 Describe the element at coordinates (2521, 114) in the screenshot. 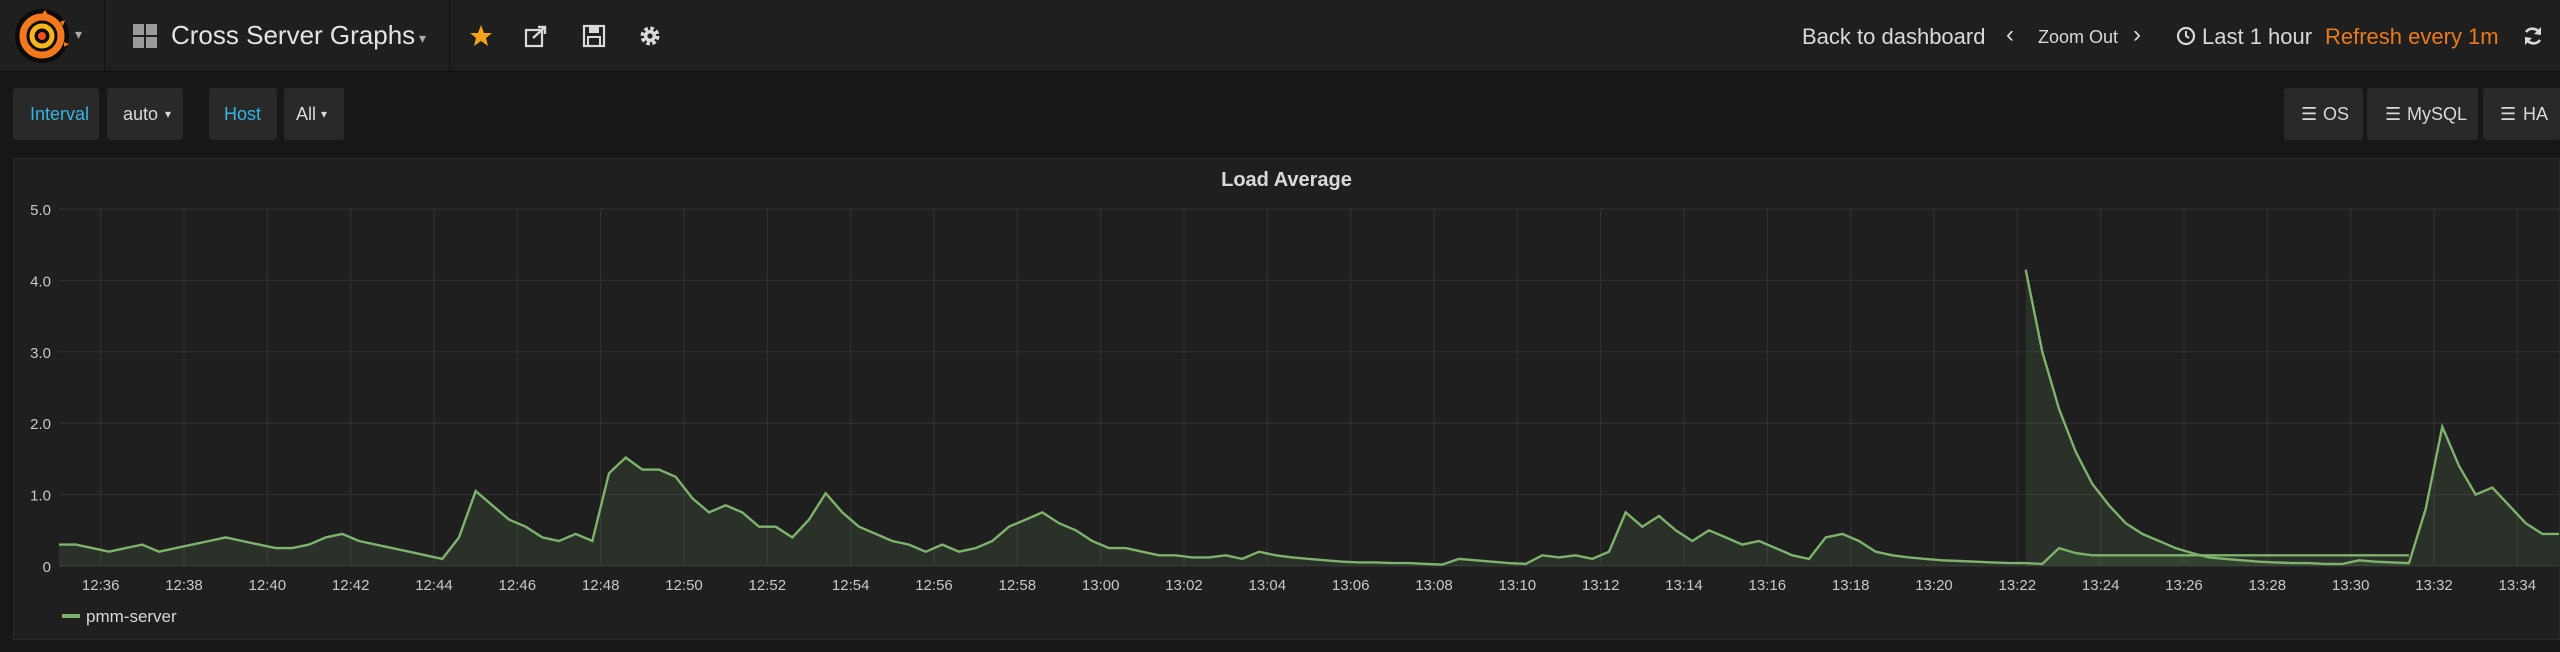

I see `row-link-ha: ☰ HA` at that location.